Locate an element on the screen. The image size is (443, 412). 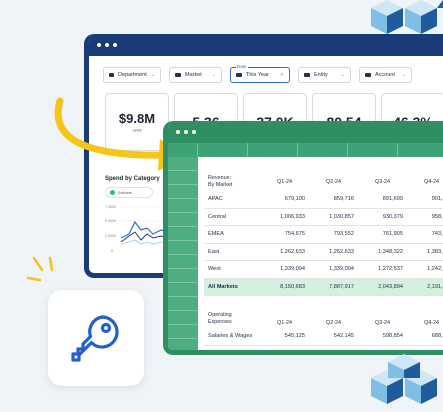
table-cell: 930,379 is located at coordinates (382, 217).